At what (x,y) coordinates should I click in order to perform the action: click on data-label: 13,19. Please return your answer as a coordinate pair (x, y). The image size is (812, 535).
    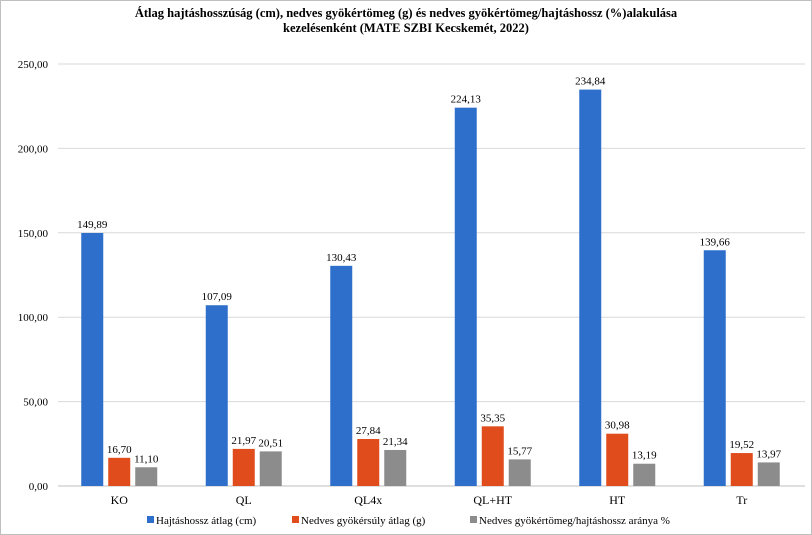
    Looking at the image, I should click on (644, 456).